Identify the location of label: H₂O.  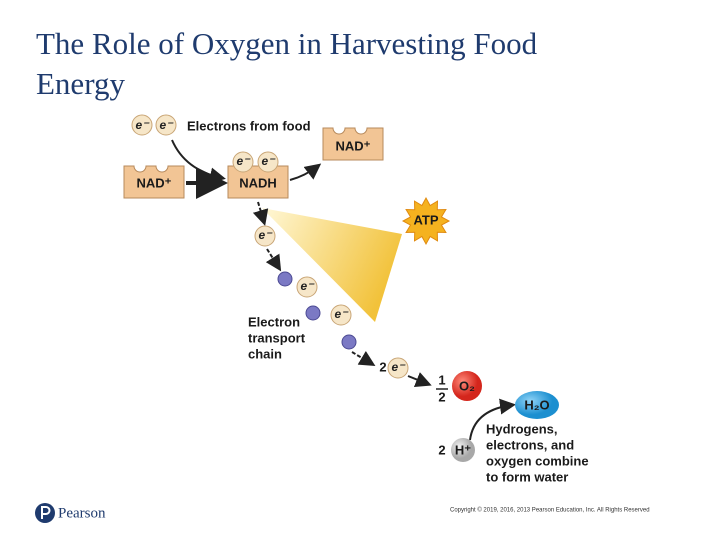
(536, 404).